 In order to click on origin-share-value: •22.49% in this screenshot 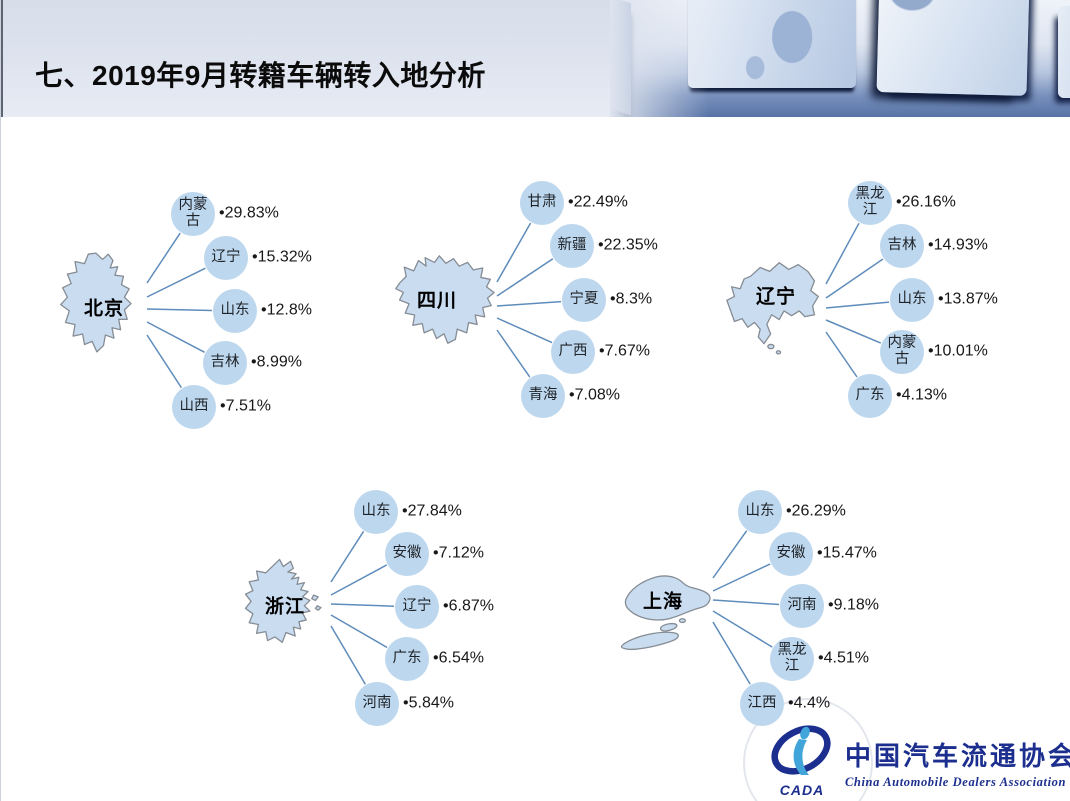, I will do `click(598, 202)`.